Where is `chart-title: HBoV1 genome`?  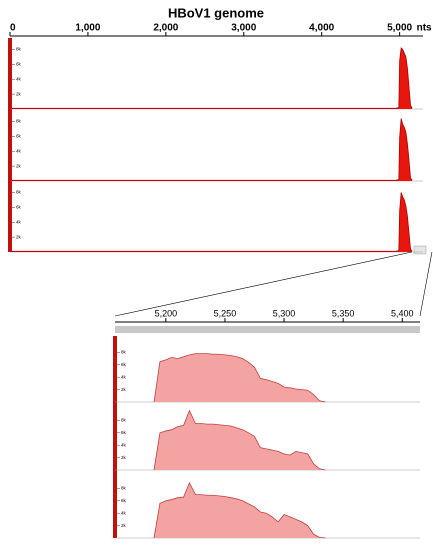 chart-title: HBoV1 genome is located at coordinates (216, 12).